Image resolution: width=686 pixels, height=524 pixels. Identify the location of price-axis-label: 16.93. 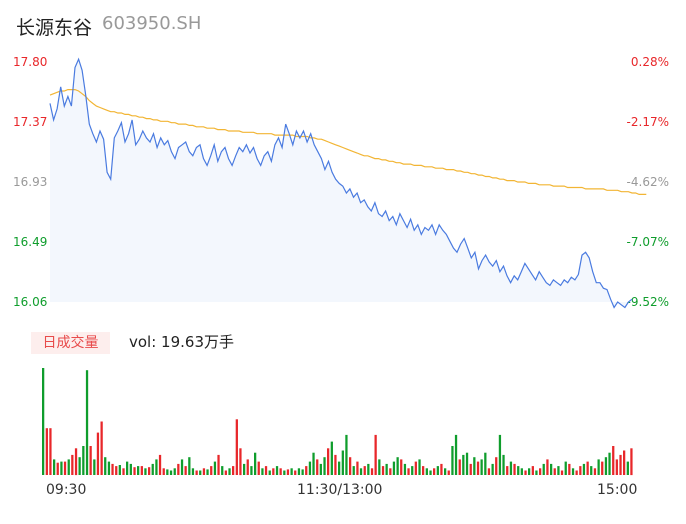
(30, 182).